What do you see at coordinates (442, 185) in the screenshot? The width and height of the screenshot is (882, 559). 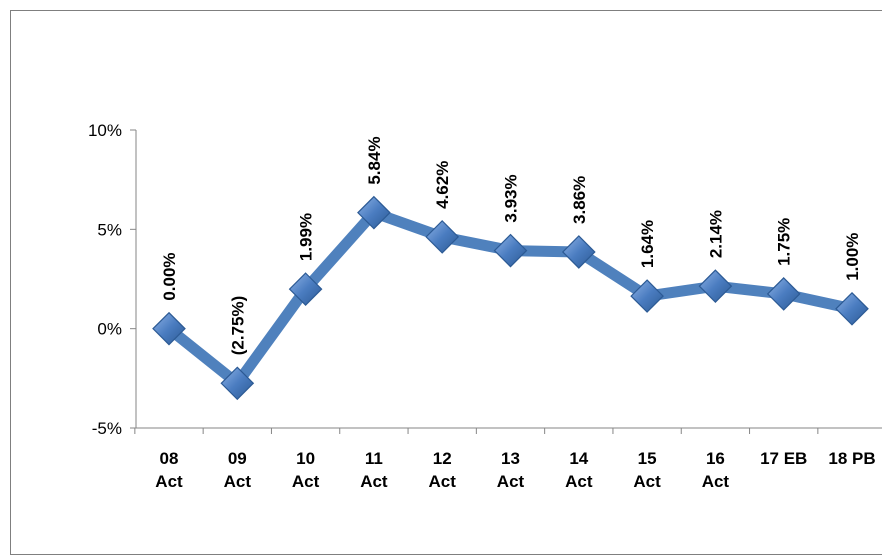 I see `data-label: 4.62%` at bounding box center [442, 185].